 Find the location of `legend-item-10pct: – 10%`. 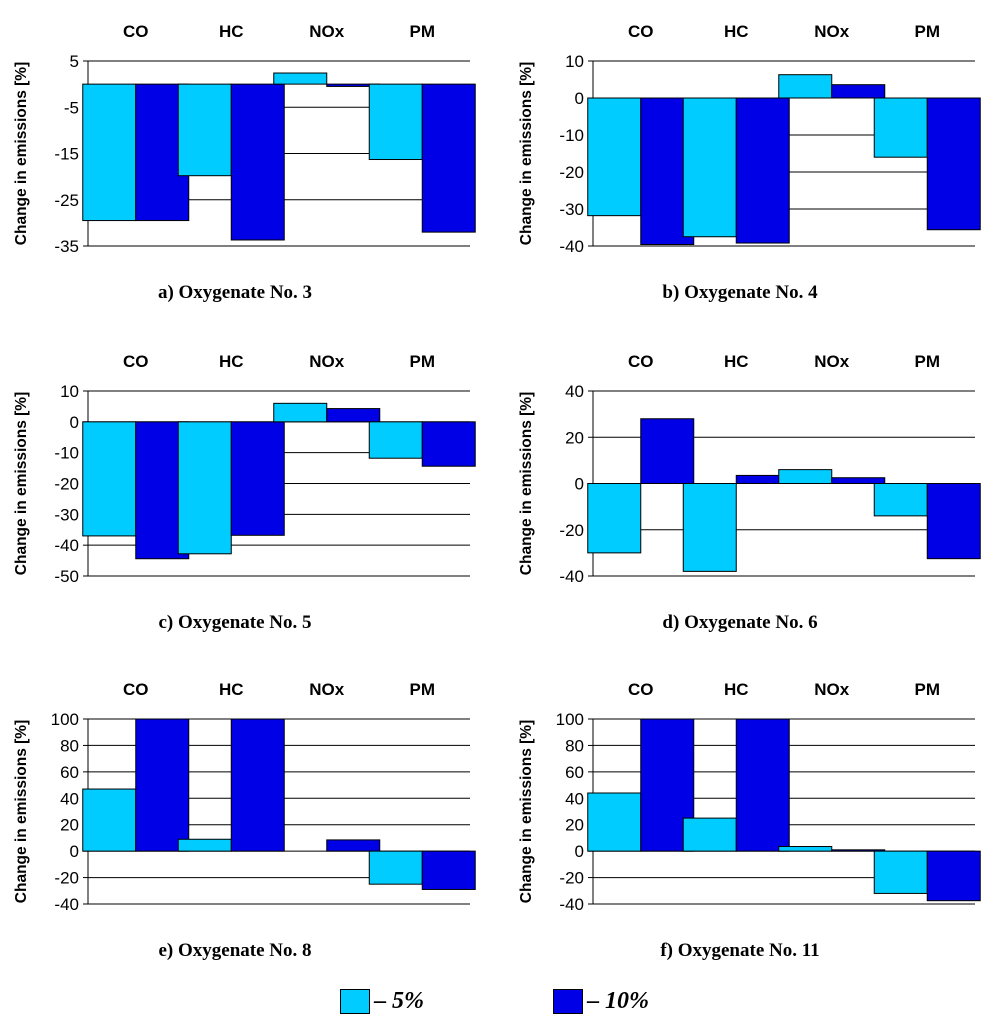

legend-item-10pct: – 10% is located at coordinates (601, 1001).